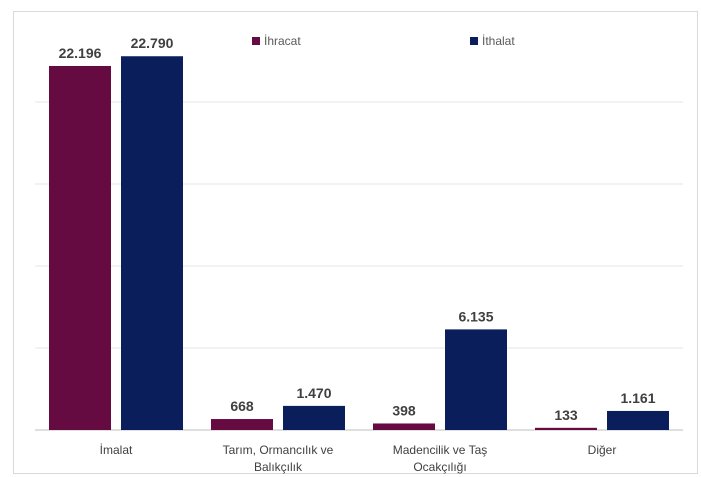 This screenshot has height=477, width=701. What do you see at coordinates (475, 316) in the screenshot?
I see `value-label: 6.135` at bounding box center [475, 316].